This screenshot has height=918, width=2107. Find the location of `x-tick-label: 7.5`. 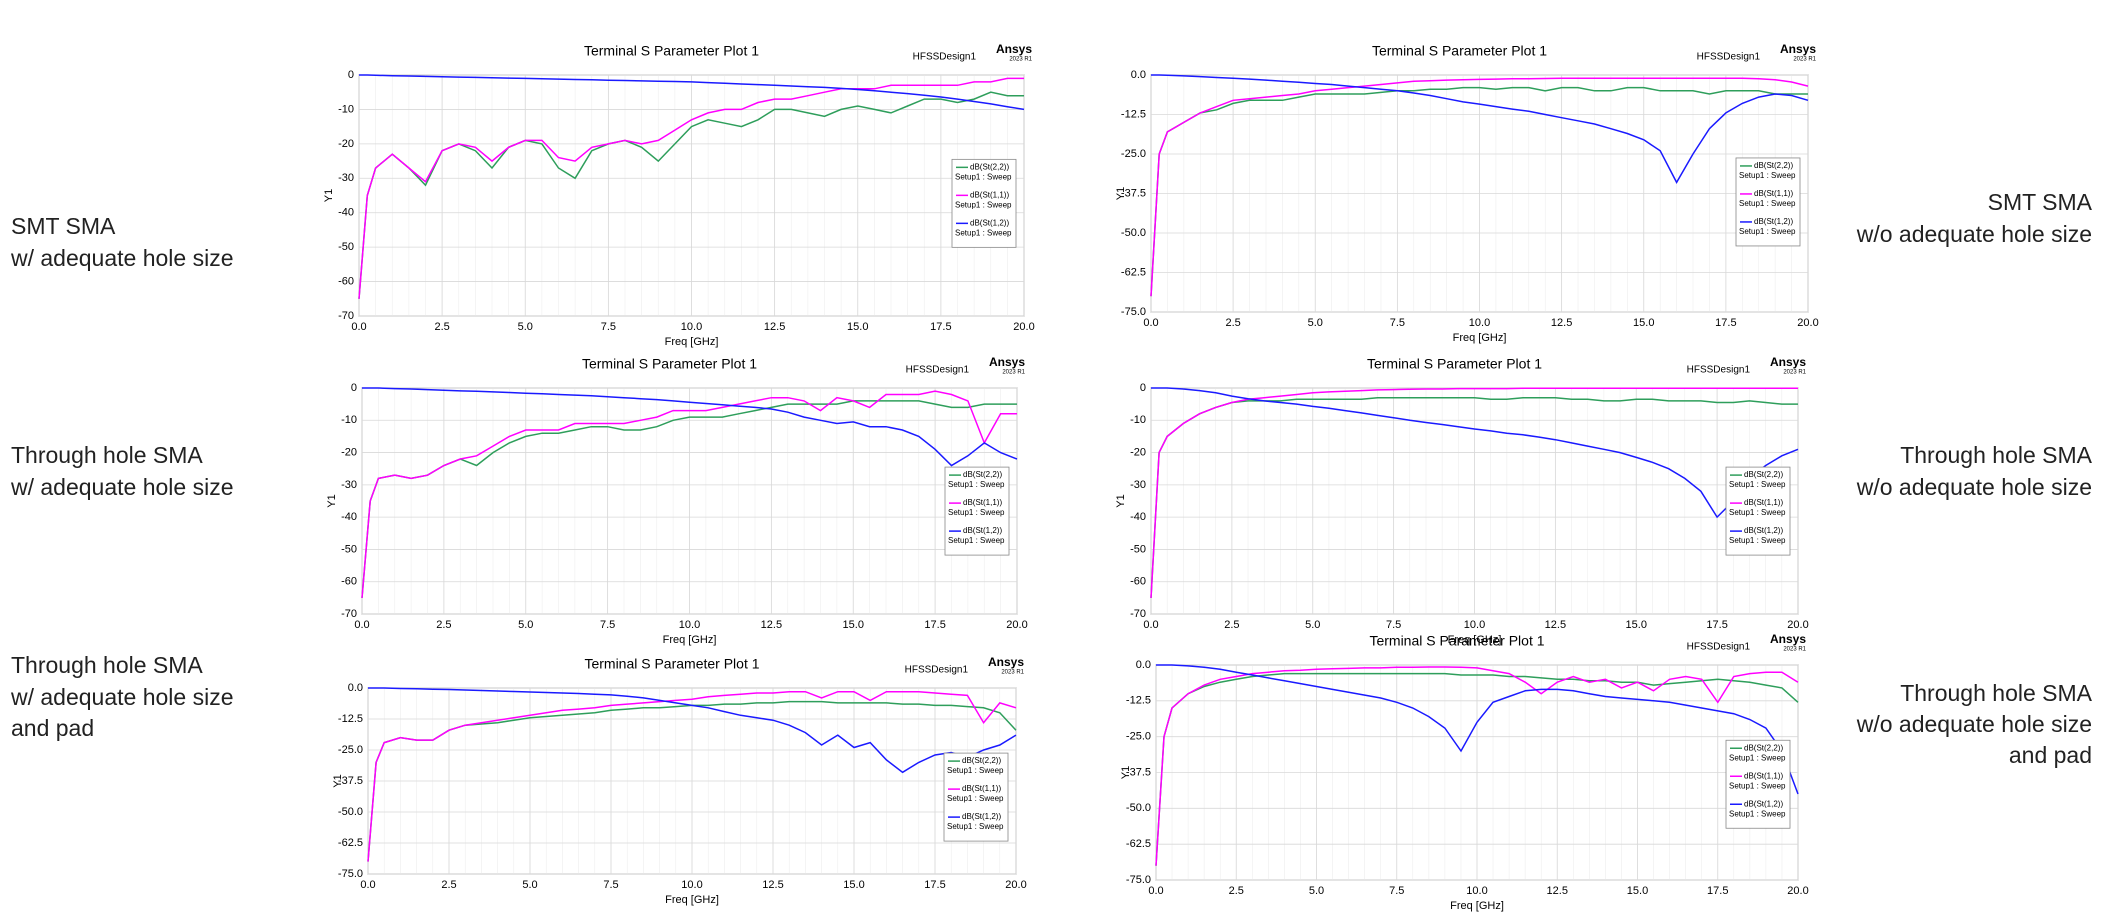

x-tick-label: 7.5 is located at coordinates (610, 885).